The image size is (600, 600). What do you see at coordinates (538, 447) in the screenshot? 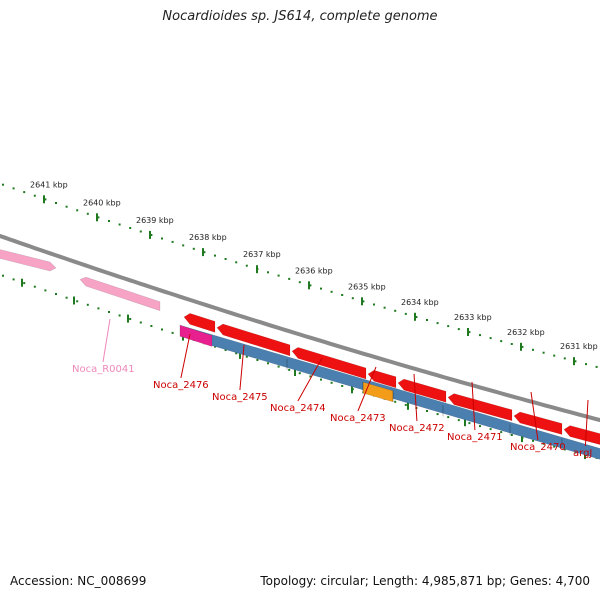
I see `gene-label: Noca_2470` at bounding box center [538, 447].